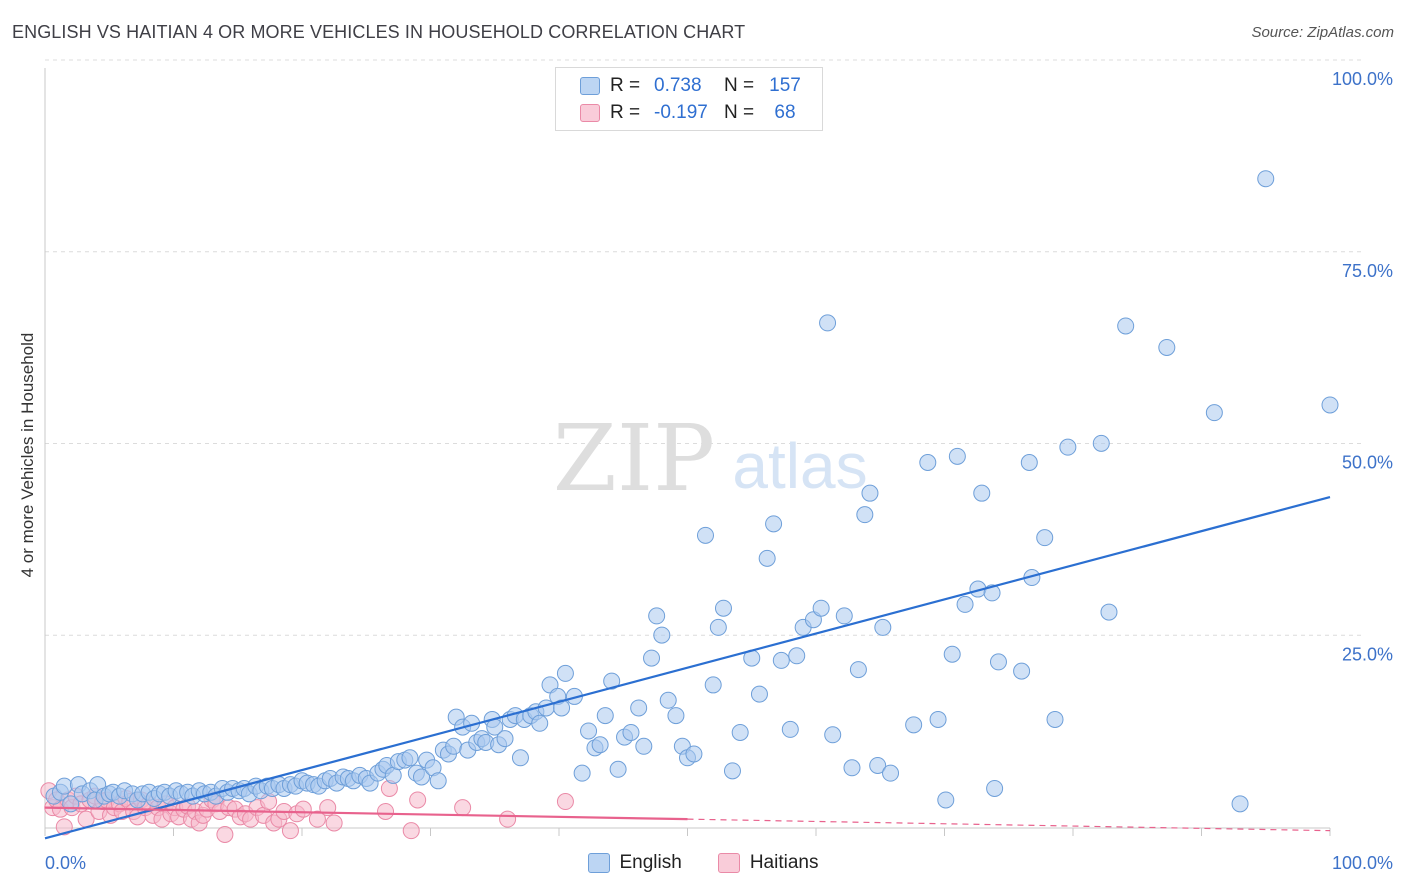 Image resolution: width=1406 pixels, height=892 pixels. I want to click on english-r-value: 0.738, so click(678, 85).